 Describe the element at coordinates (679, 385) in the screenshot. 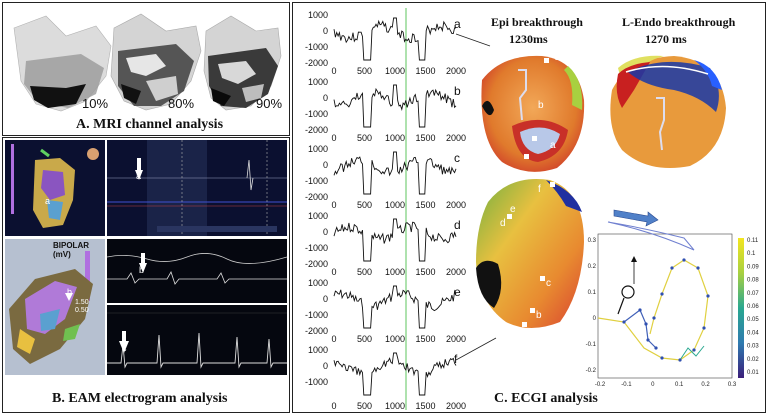

I see `scatter-x-tick: 0.1` at that location.